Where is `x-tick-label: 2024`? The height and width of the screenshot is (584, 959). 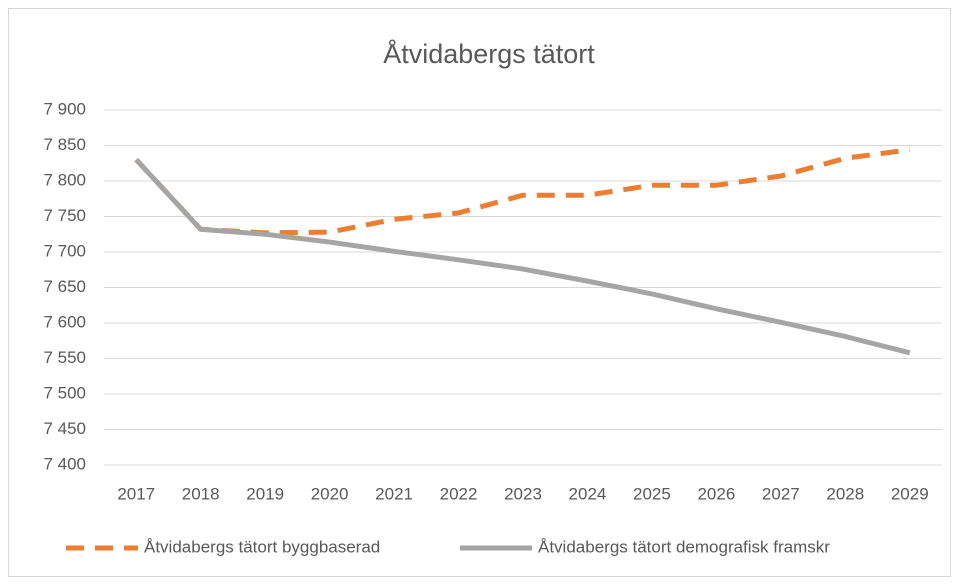
x-tick-label: 2024 is located at coordinates (588, 493).